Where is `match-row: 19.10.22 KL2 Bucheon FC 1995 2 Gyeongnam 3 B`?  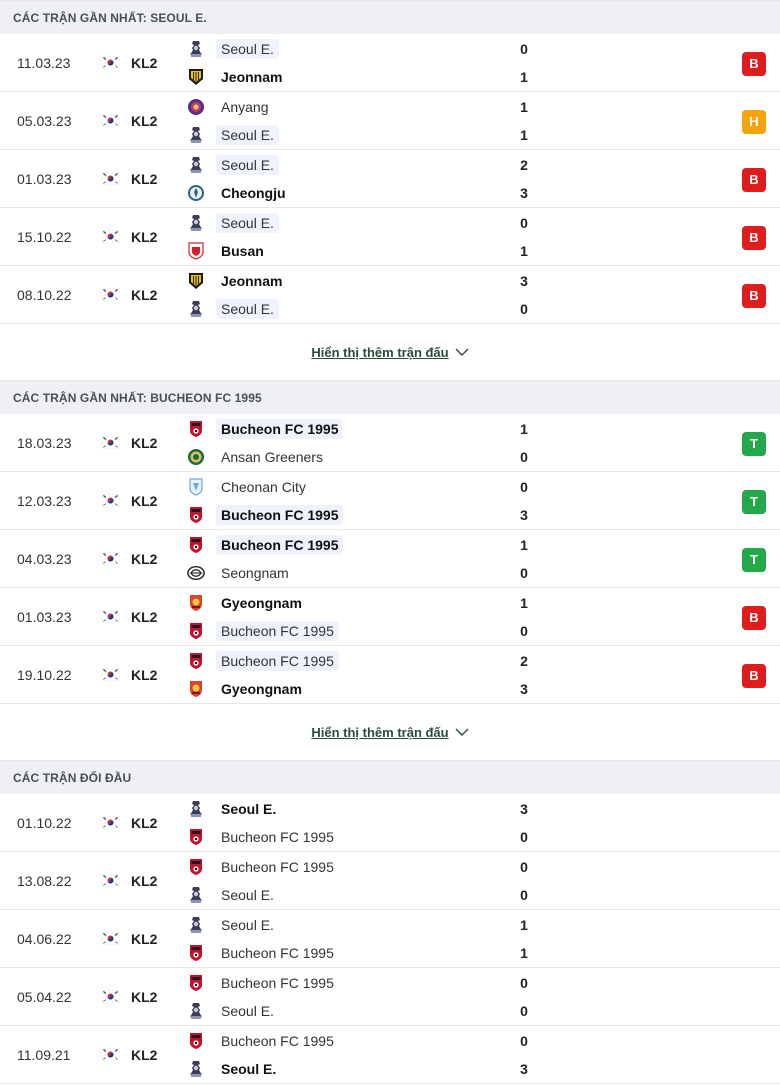
match-row: 19.10.22 KL2 Bucheon FC 1995 2 Gyeongnam 3 B is located at coordinates (390, 675).